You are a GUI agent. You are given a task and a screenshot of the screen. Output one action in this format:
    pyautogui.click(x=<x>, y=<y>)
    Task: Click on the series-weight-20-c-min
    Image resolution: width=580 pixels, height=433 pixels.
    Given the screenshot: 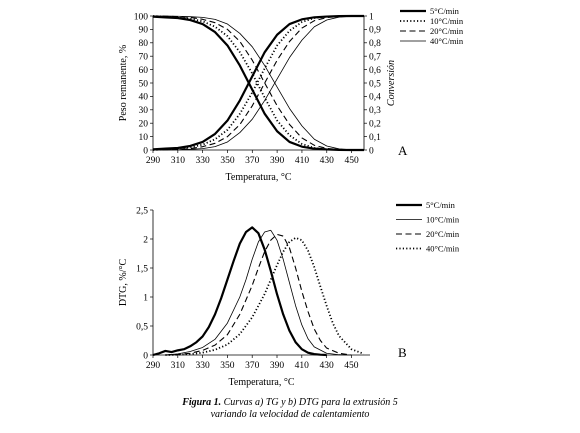 What is the action you would take?
    pyautogui.click(x=258, y=83)
    